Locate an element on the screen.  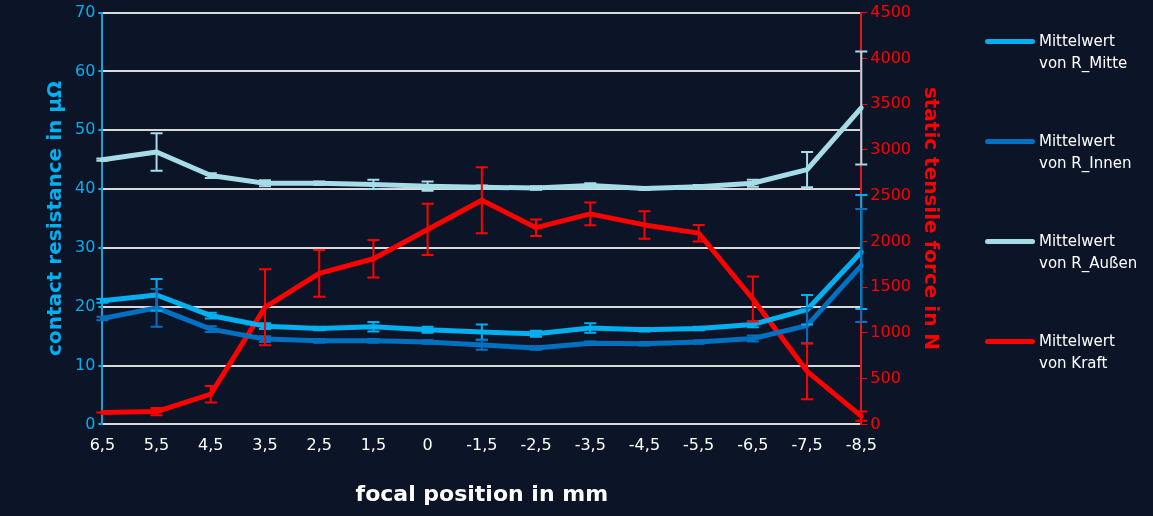
y-tick-label: 30 is located at coordinates (85, 247).